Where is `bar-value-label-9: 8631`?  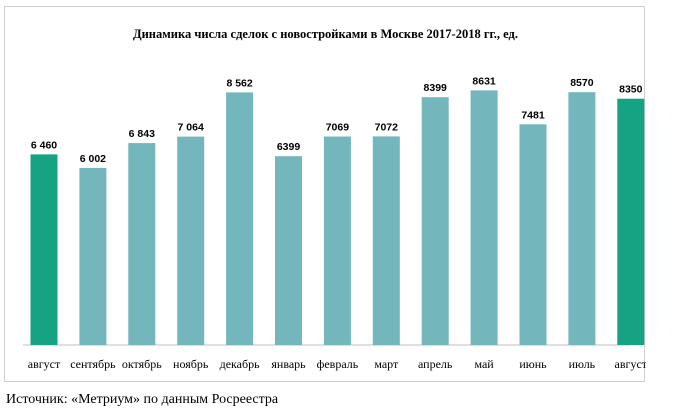 bar-value-label-9: 8631 is located at coordinates (484, 81).